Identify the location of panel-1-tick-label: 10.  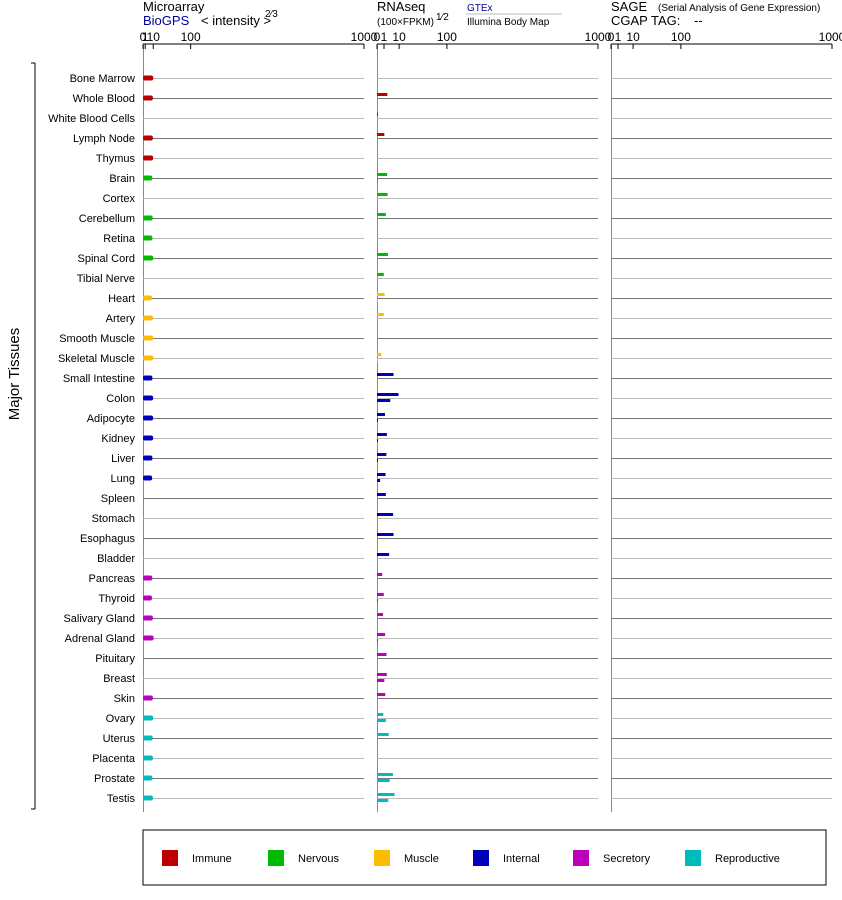
(399, 37).